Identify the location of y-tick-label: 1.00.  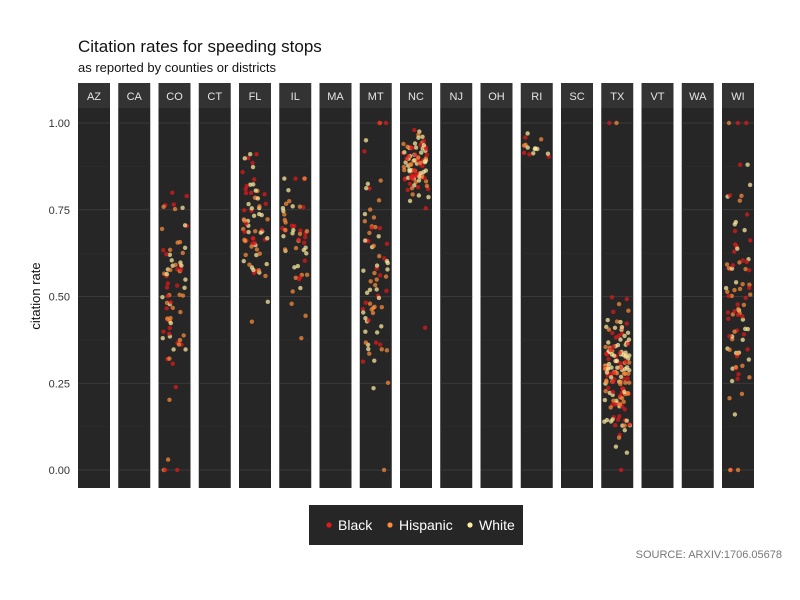
(59, 124).